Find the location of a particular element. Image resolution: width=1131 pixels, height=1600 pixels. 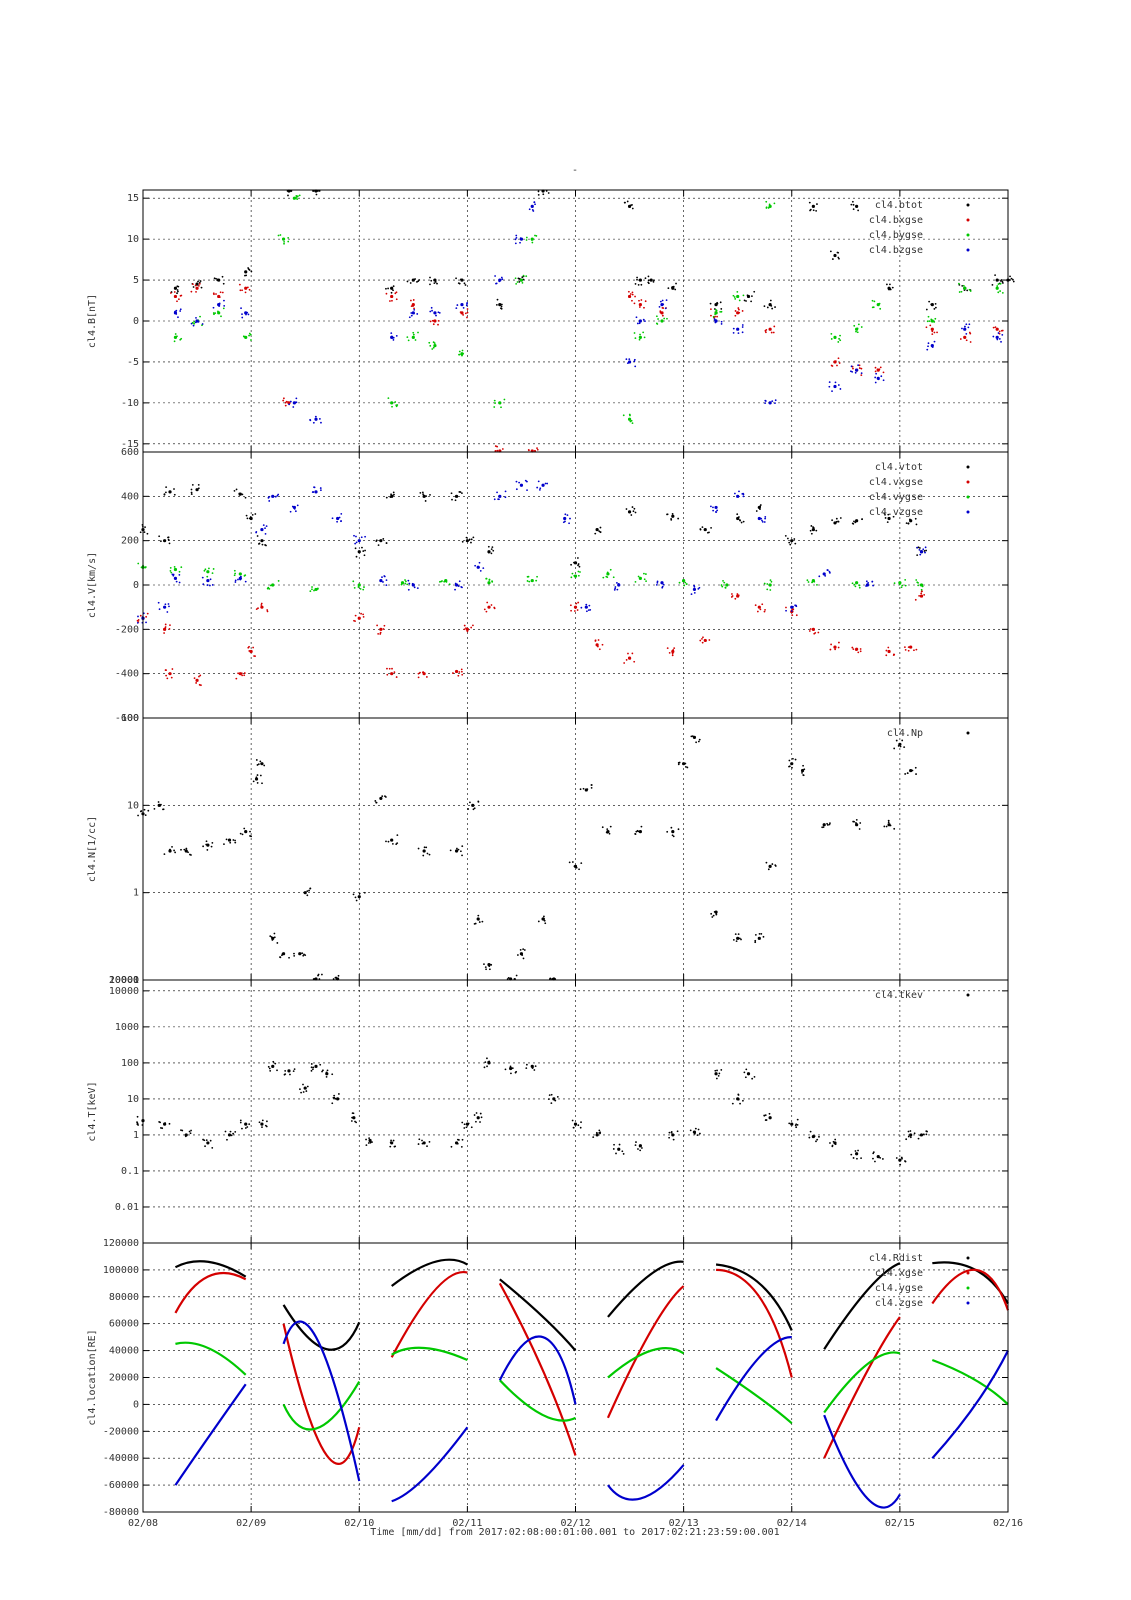

y-tick-label: -600 is located at coordinates (127, 718).